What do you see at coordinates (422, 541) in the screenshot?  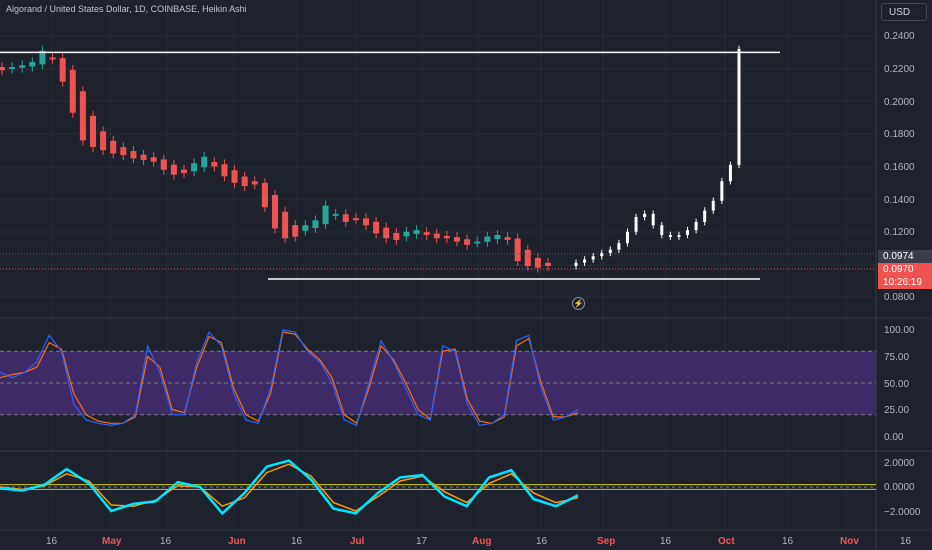 I see `time-axis-label: 17` at bounding box center [422, 541].